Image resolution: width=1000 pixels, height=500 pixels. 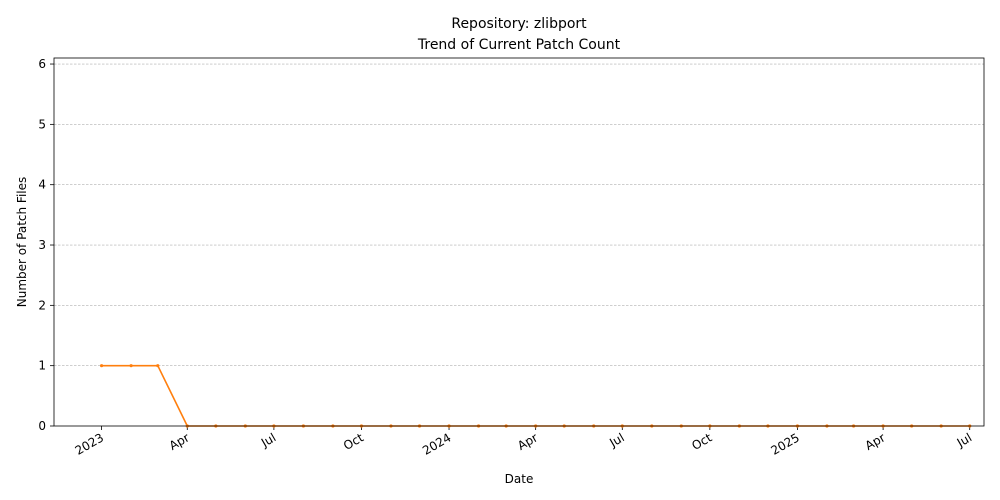 I want to click on y-axis-ticks: 0 1 2 3 4 5 6, so click(x=46, y=245).